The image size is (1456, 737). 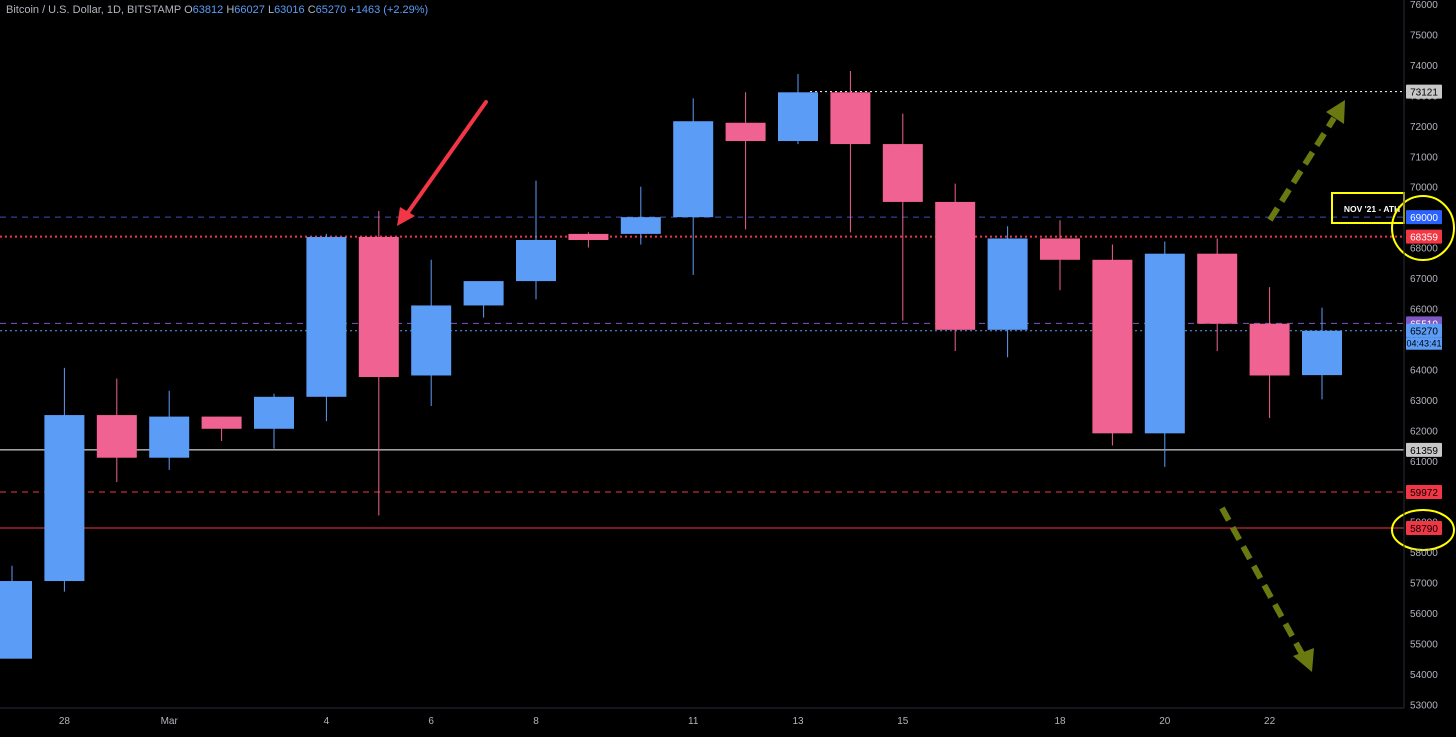 What do you see at coordinates (331, 10) in the screenshot?
I see `close-value: 65270` at bounding box center [331, 10].